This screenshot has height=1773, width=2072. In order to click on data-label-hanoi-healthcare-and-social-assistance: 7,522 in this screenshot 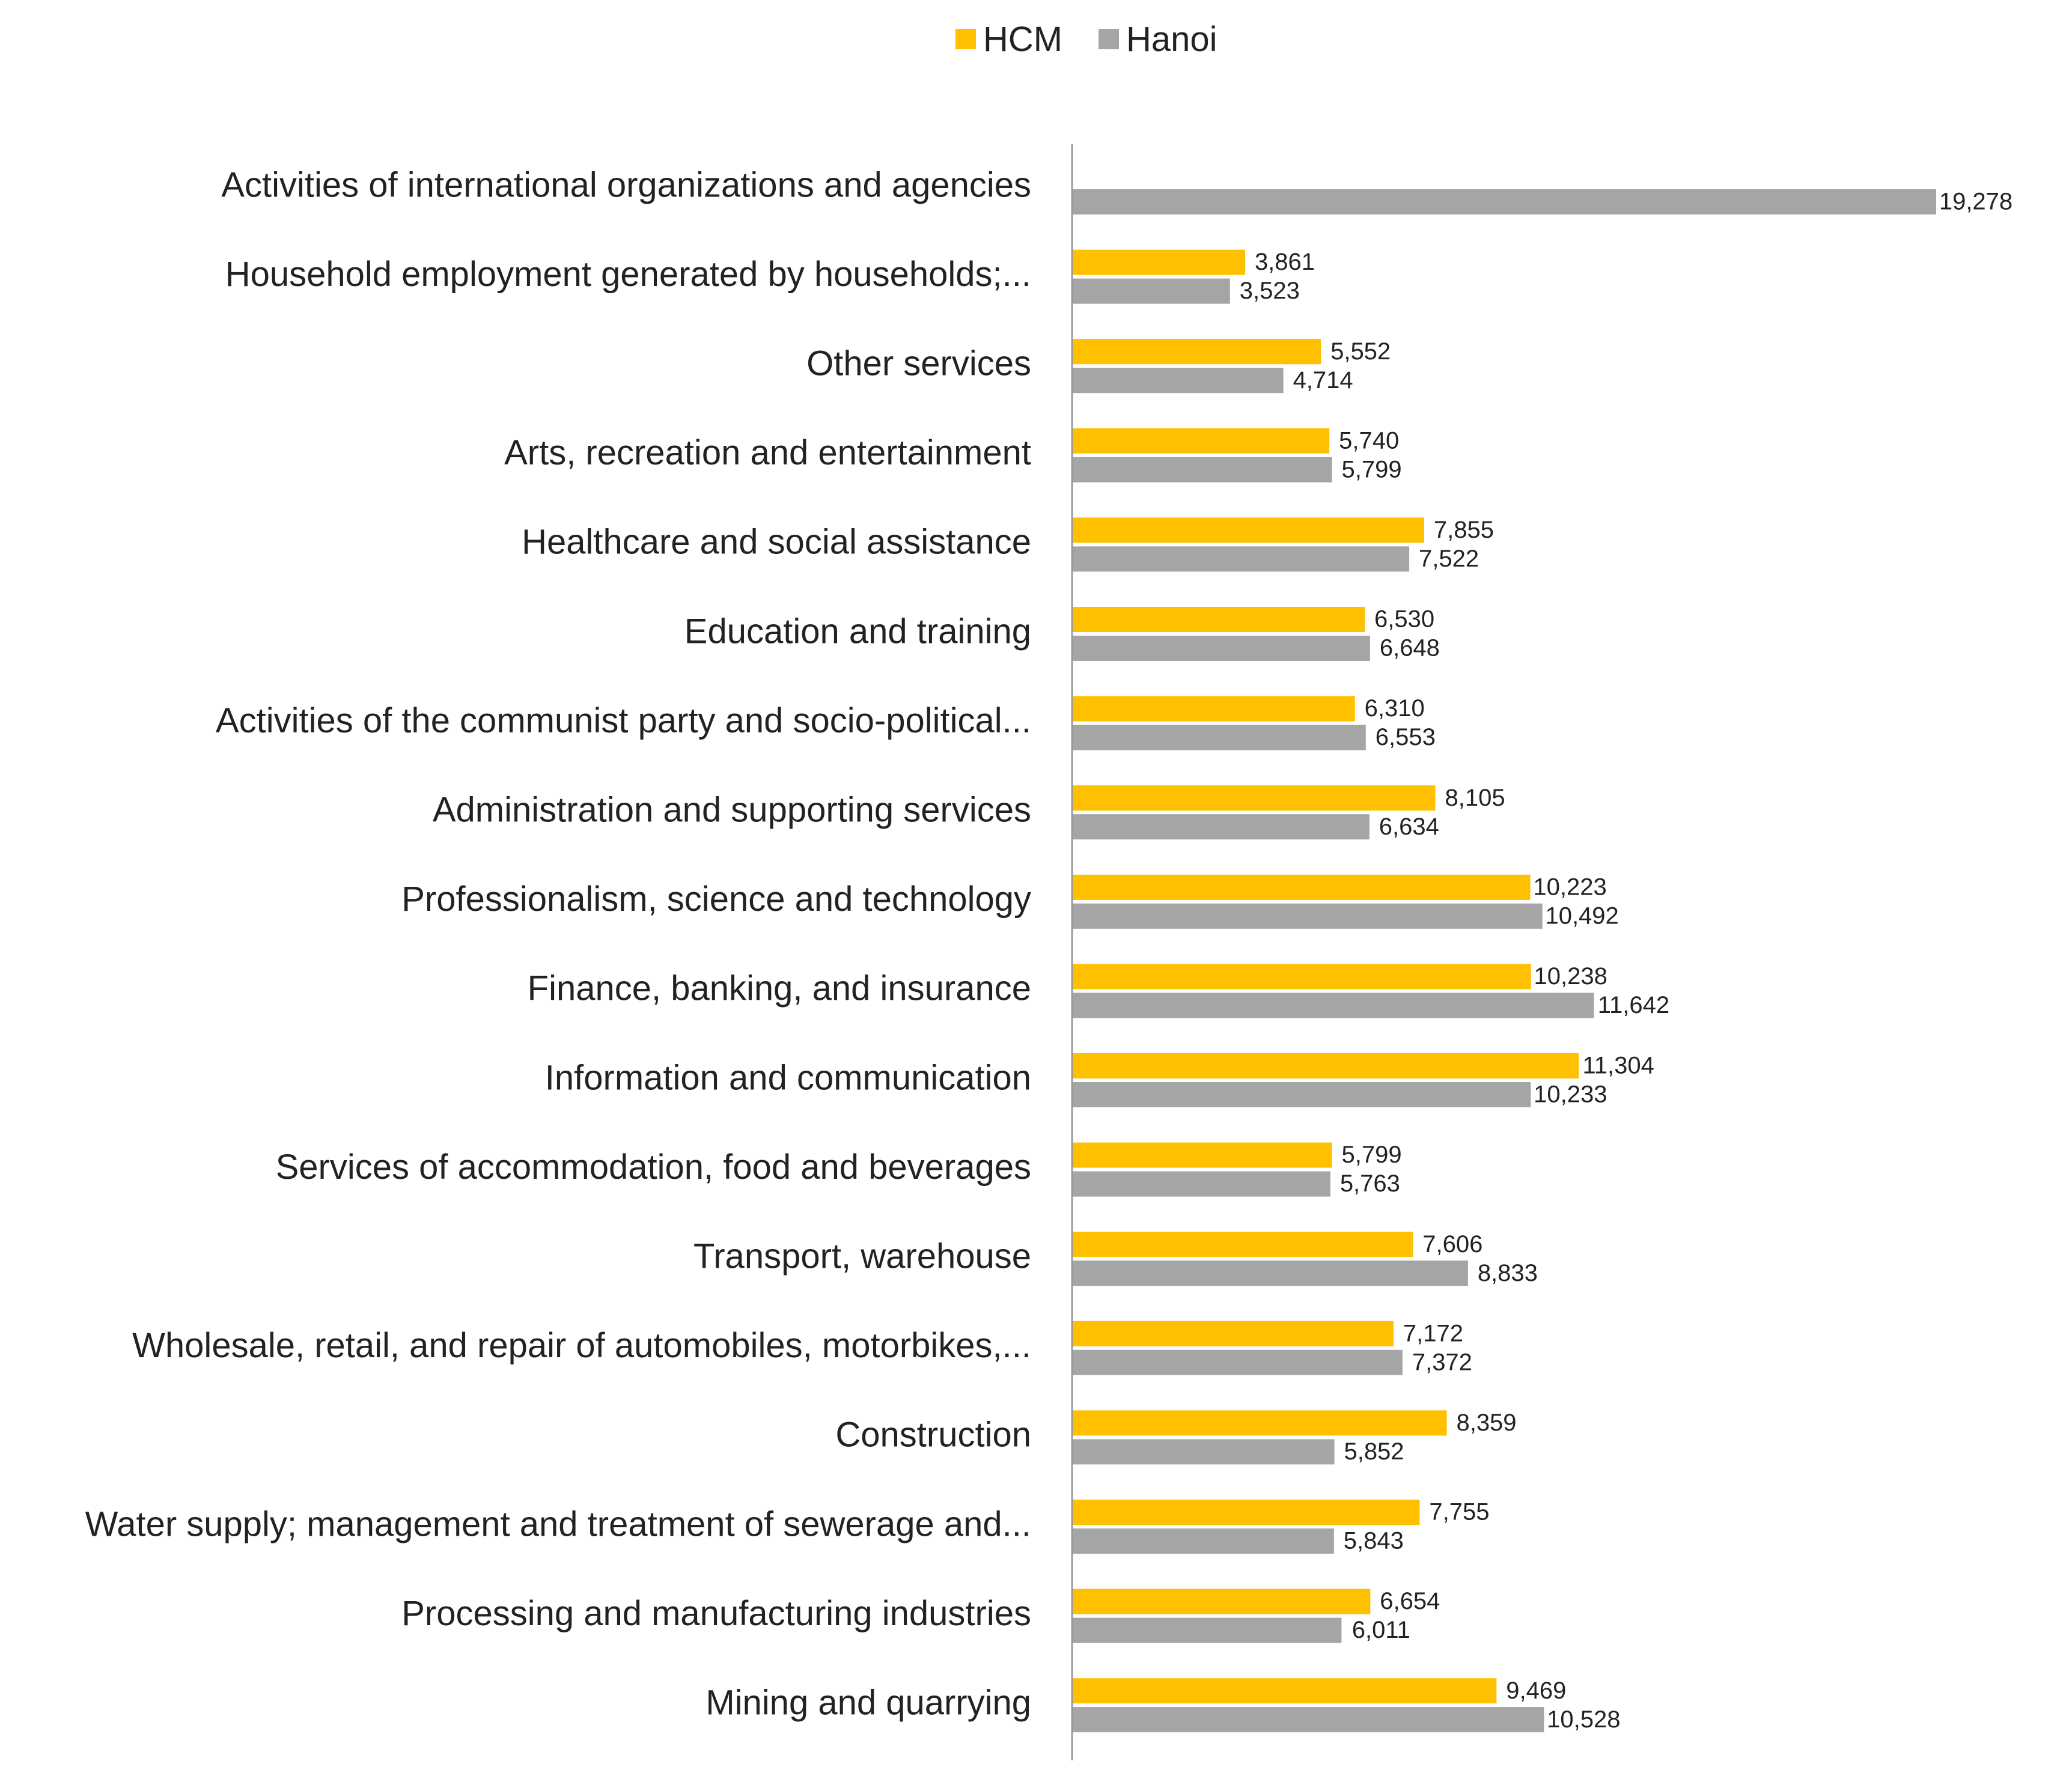, I will do `click(1449, 559)`.